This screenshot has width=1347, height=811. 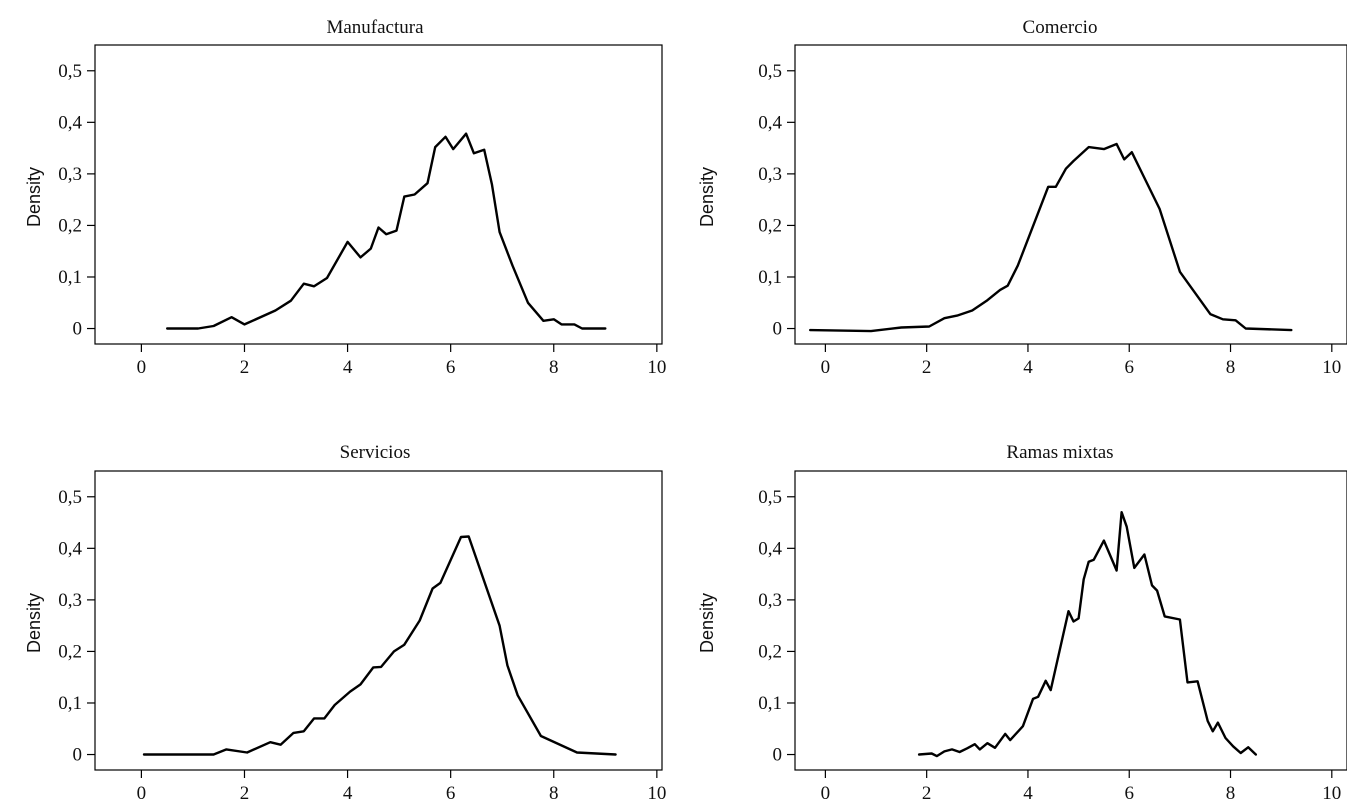 What do you see at coordinates (375, 452) in the screenshot?
I see `panel-title: Servicios` at bounding box center [375, 452].